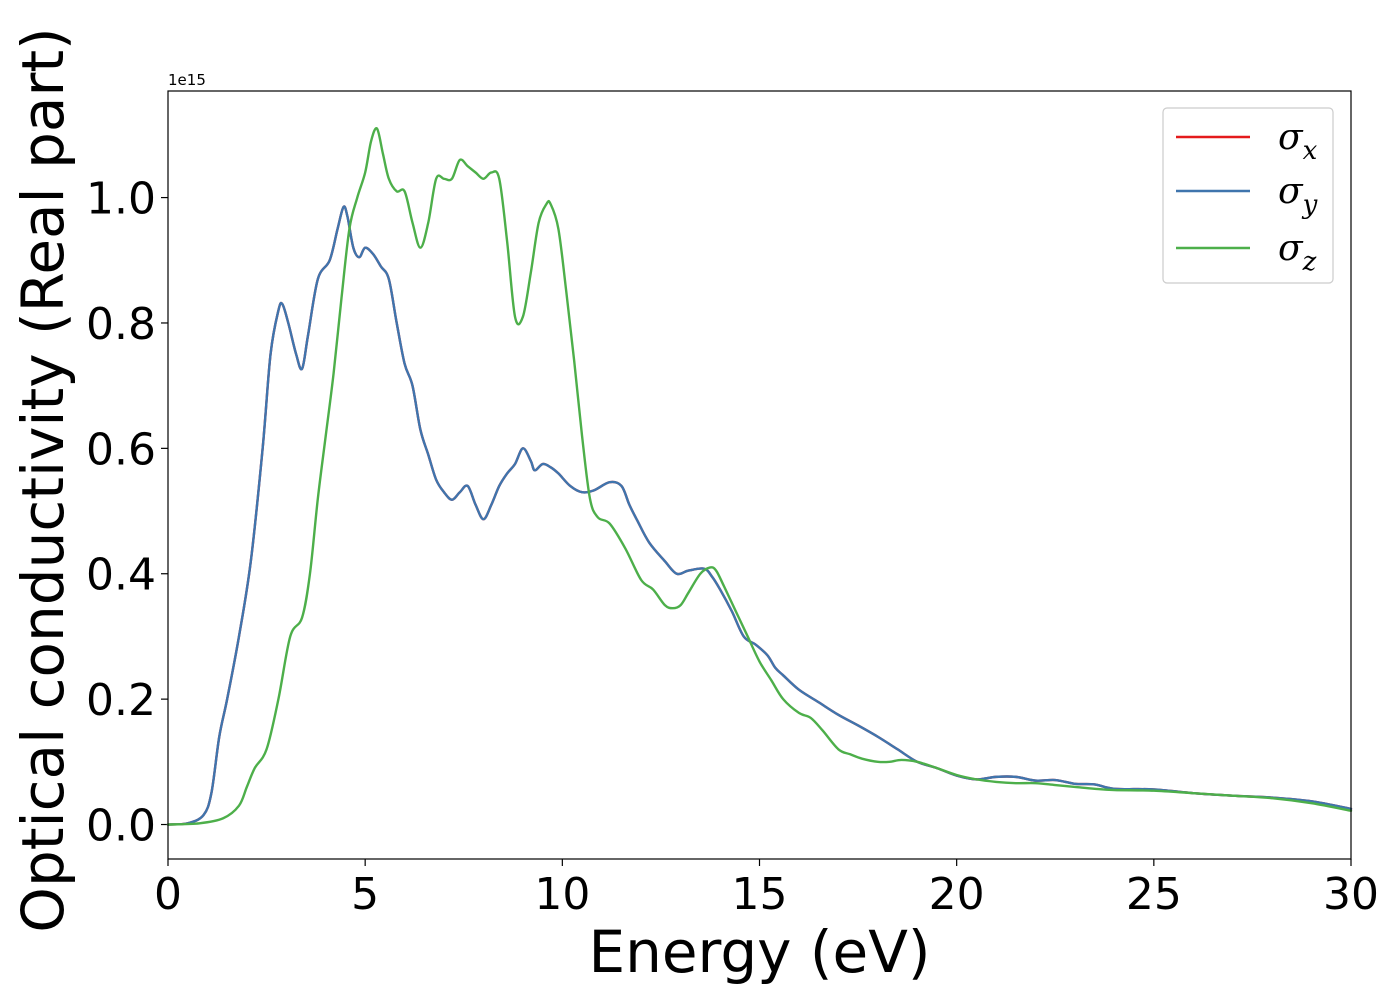 This screenshot has height=1000, width=1400. I want to click on x-tick-label: 5, so click(365, 894).